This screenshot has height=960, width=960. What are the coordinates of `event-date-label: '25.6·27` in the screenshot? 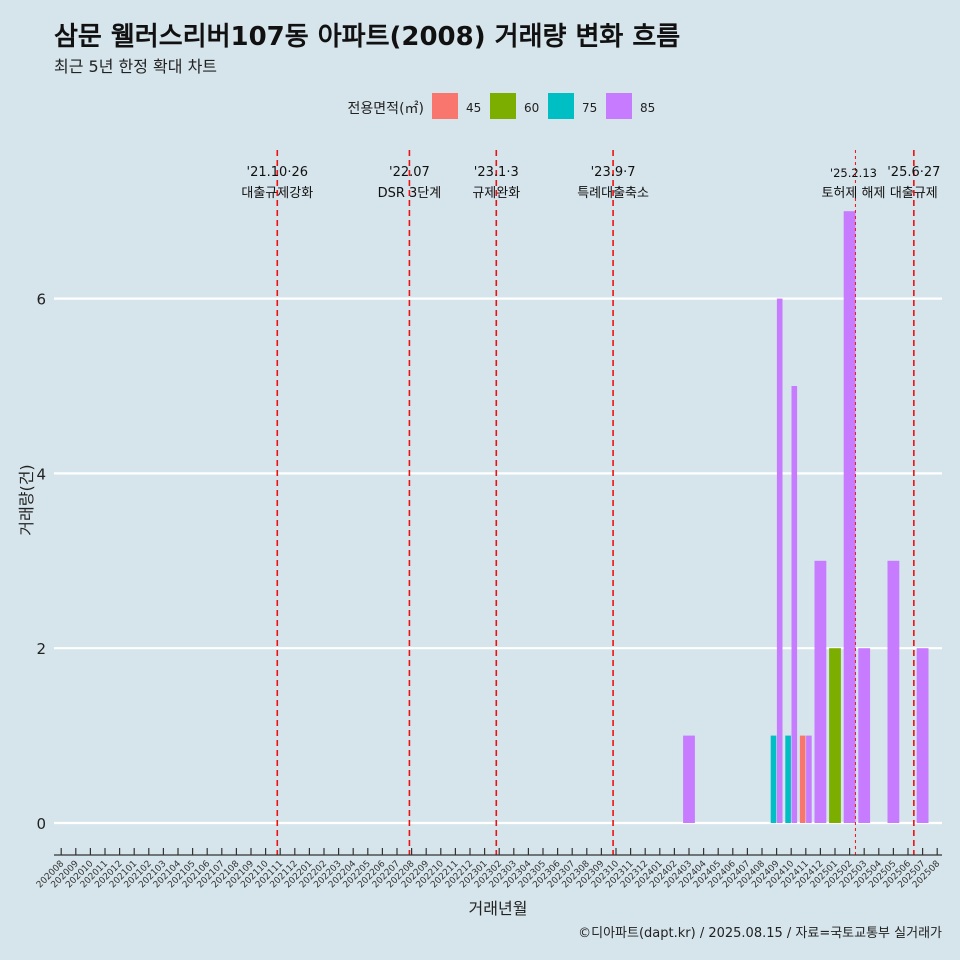 It's located at (913, 172).